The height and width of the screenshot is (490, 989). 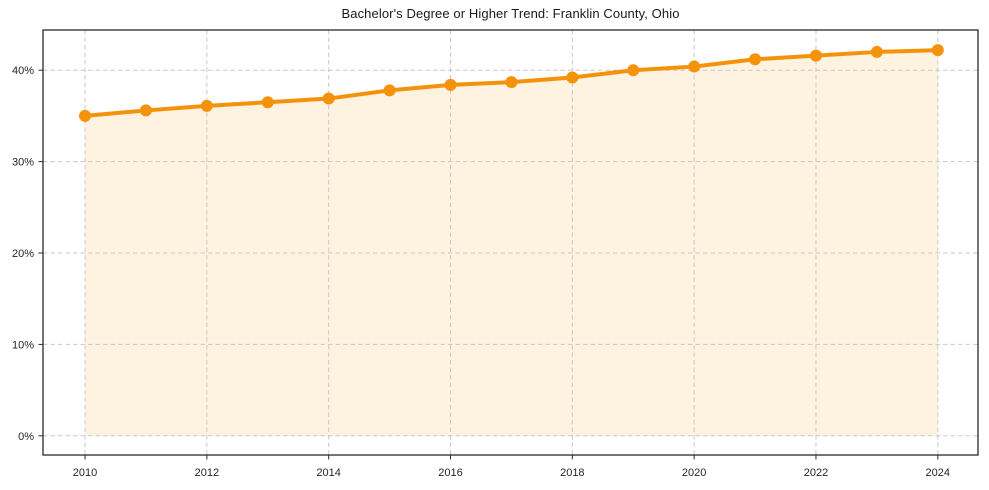 What do you see at coordinates (85, 473) in the screenshot?
I see `x-tick-label: 2010` at bounding box center [85, 473].